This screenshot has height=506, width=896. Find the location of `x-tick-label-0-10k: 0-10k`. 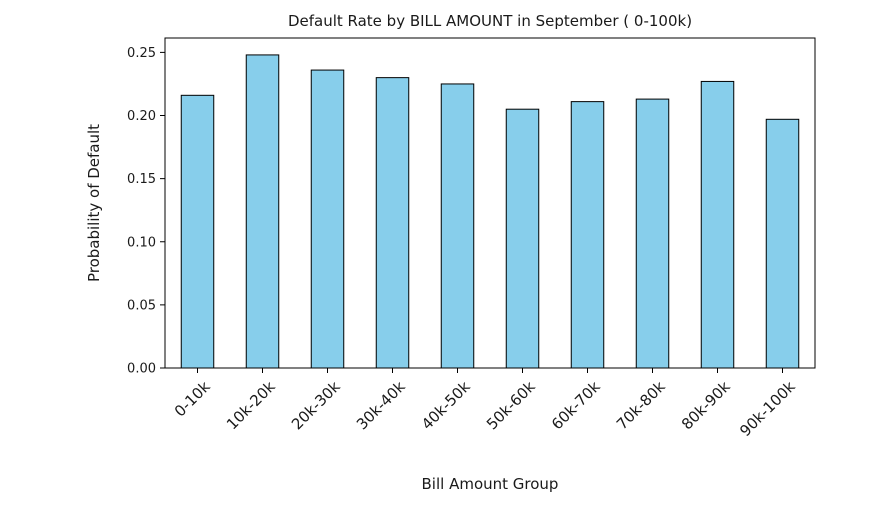

x-tick-label-0-10k: 0-10k is located at coordinates (192, 398).